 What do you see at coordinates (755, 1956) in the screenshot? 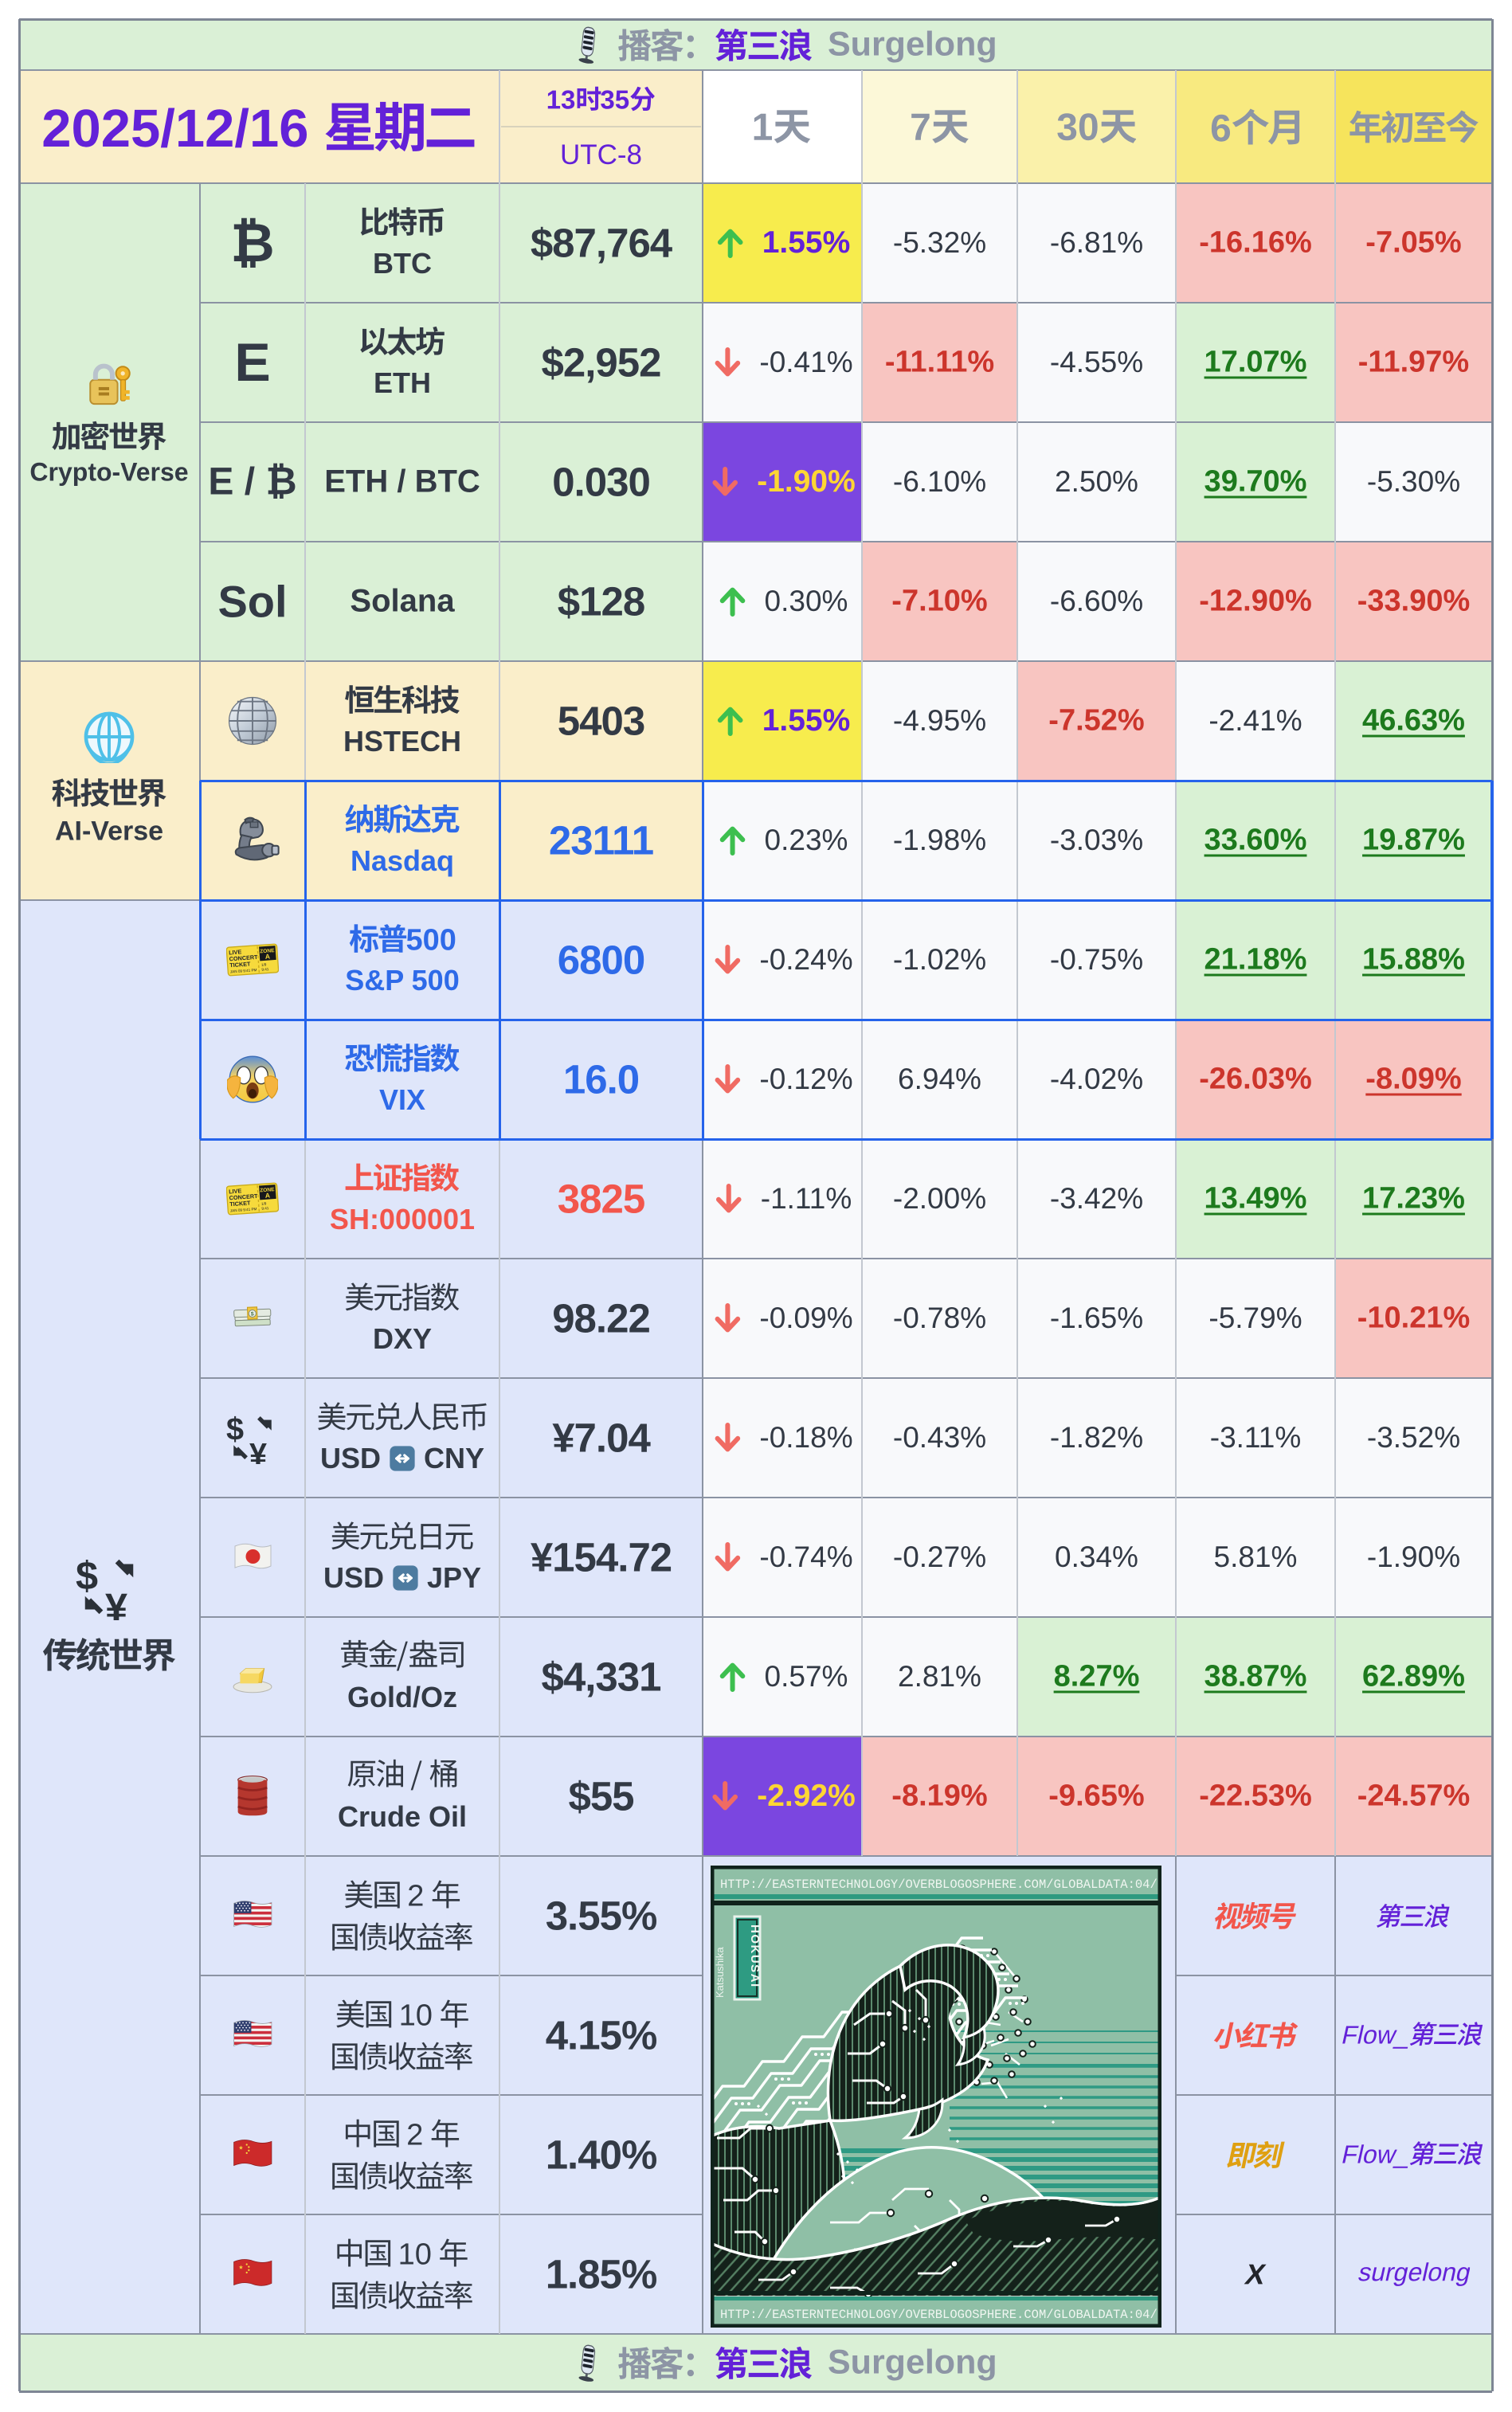
I see `svg-text: HOKUSAI` at bounding box center [755, 1956].